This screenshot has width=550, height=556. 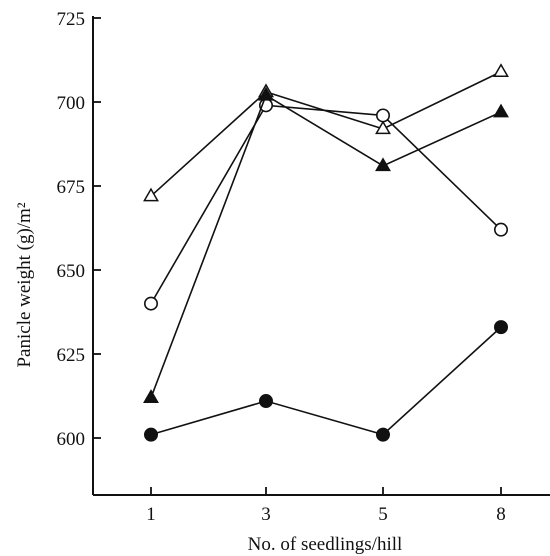 What do you see at coordinates (71, 271) in the screenshot?
I see `y-tick-label: 650` at bounding box center [71, 271].